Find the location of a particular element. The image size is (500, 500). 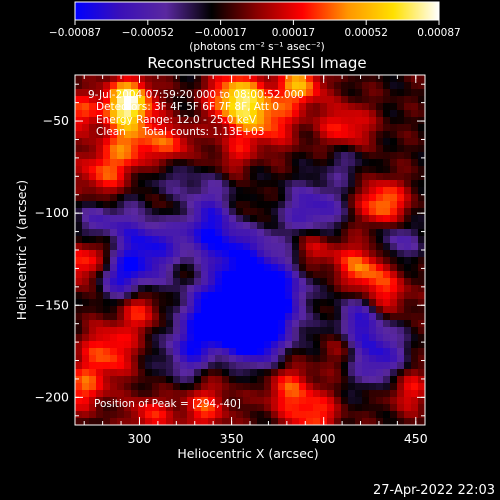

colorbar-tick-label: −0.00017 is located at coordinates (220, 33).